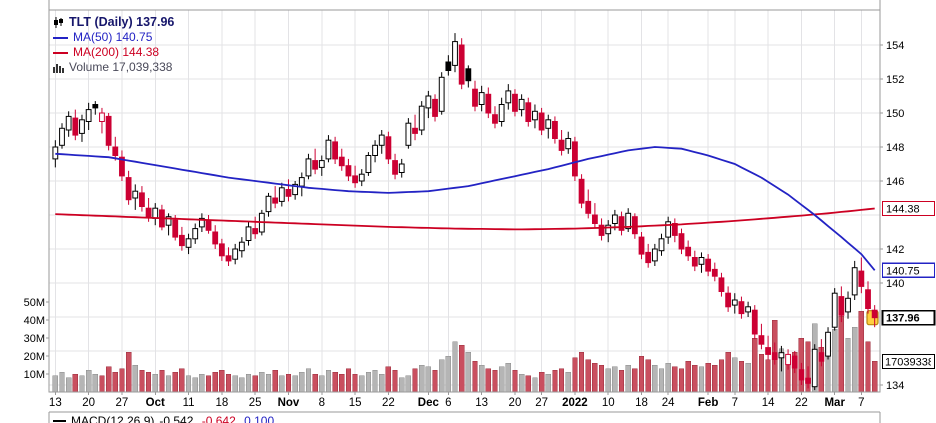 Image resolution: width=936 pixels, height=423 pixels. Describe the element at coordinates (895, 386) in the screenshot. I see `price-tick-label: 134` at that location.